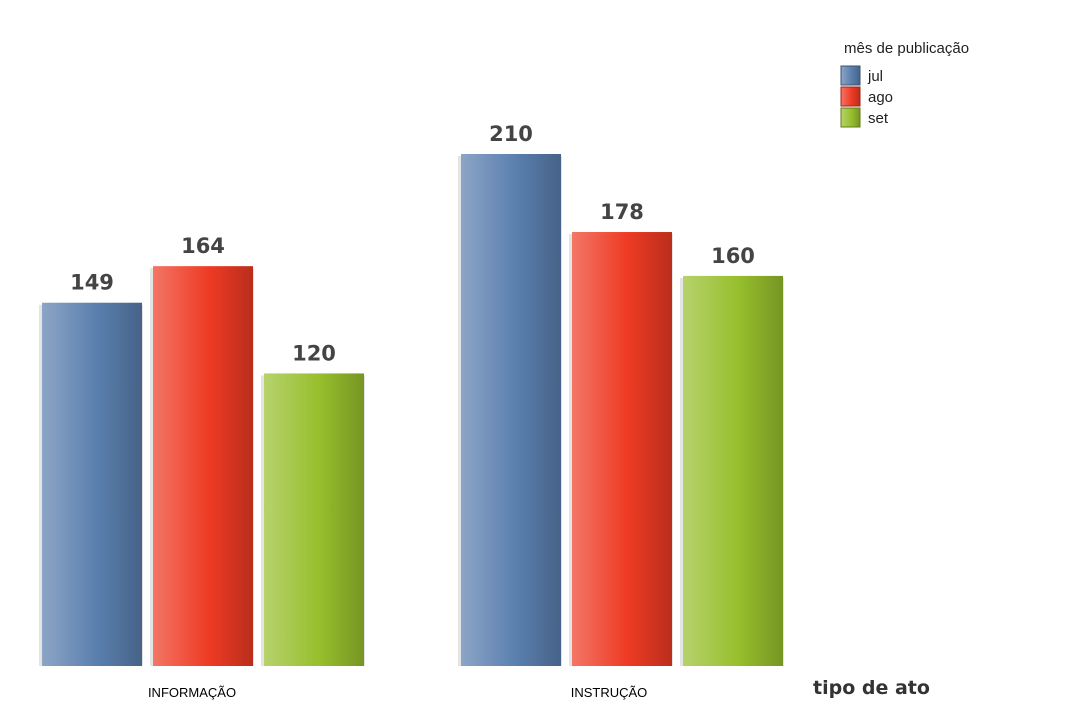  Describe the element at coordinates (733, 256) in the screenshot. I see `value-label-set-1: 160` at that location.